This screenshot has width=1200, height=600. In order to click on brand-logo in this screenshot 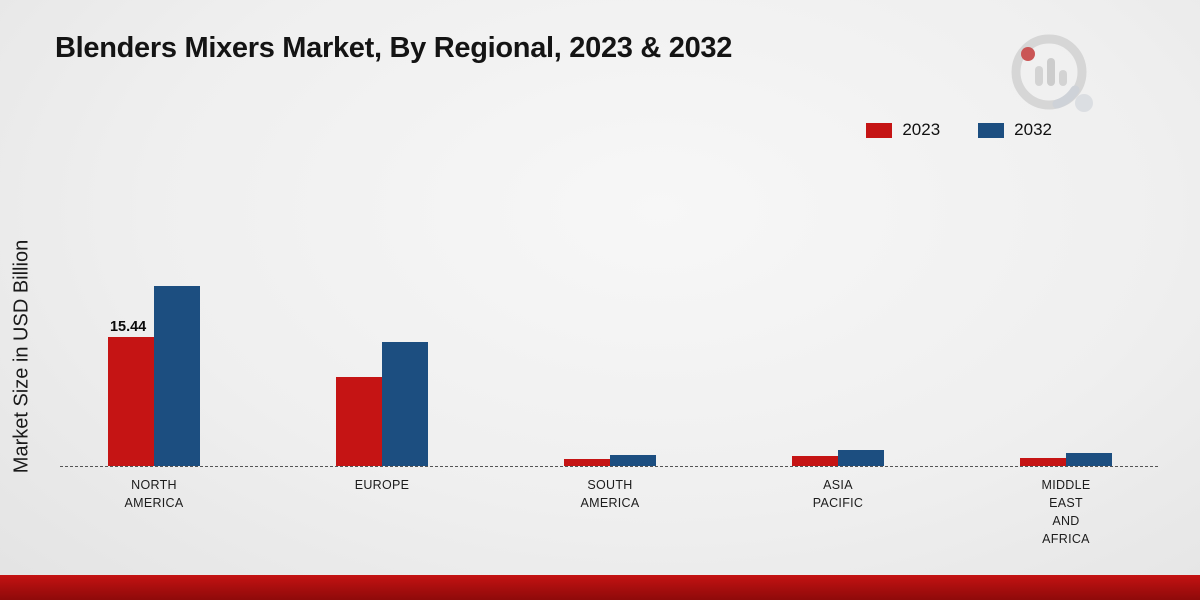, I will do `click(1052, 73)`.